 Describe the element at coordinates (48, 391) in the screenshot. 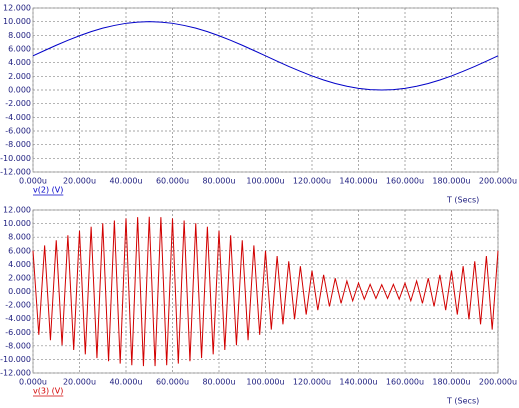

I see `legend-label: v(3) (V)` at that location.